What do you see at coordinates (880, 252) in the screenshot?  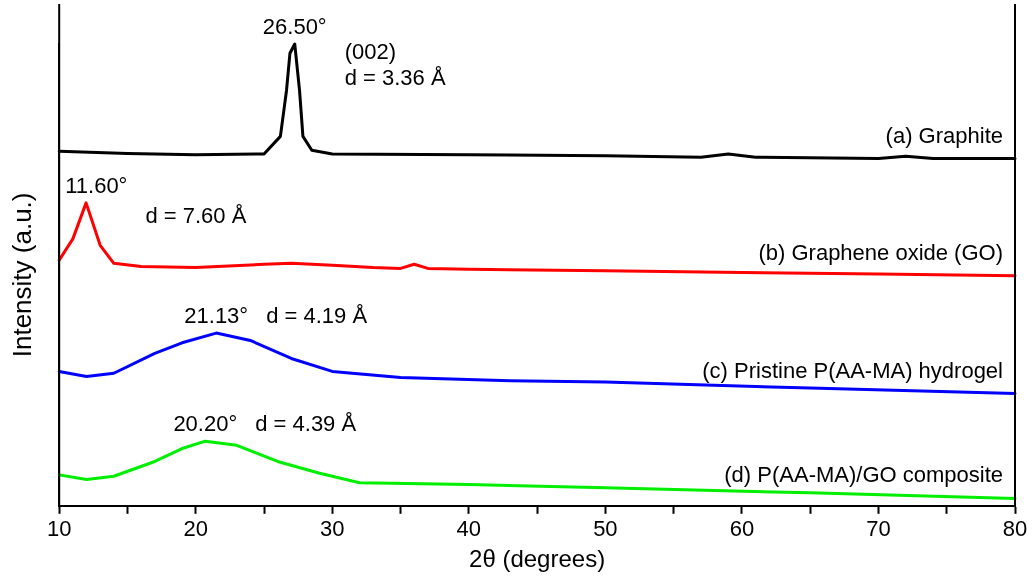 I see `series-label: (b) Graphene oxide (GO)` at bounding box center [880, 252].